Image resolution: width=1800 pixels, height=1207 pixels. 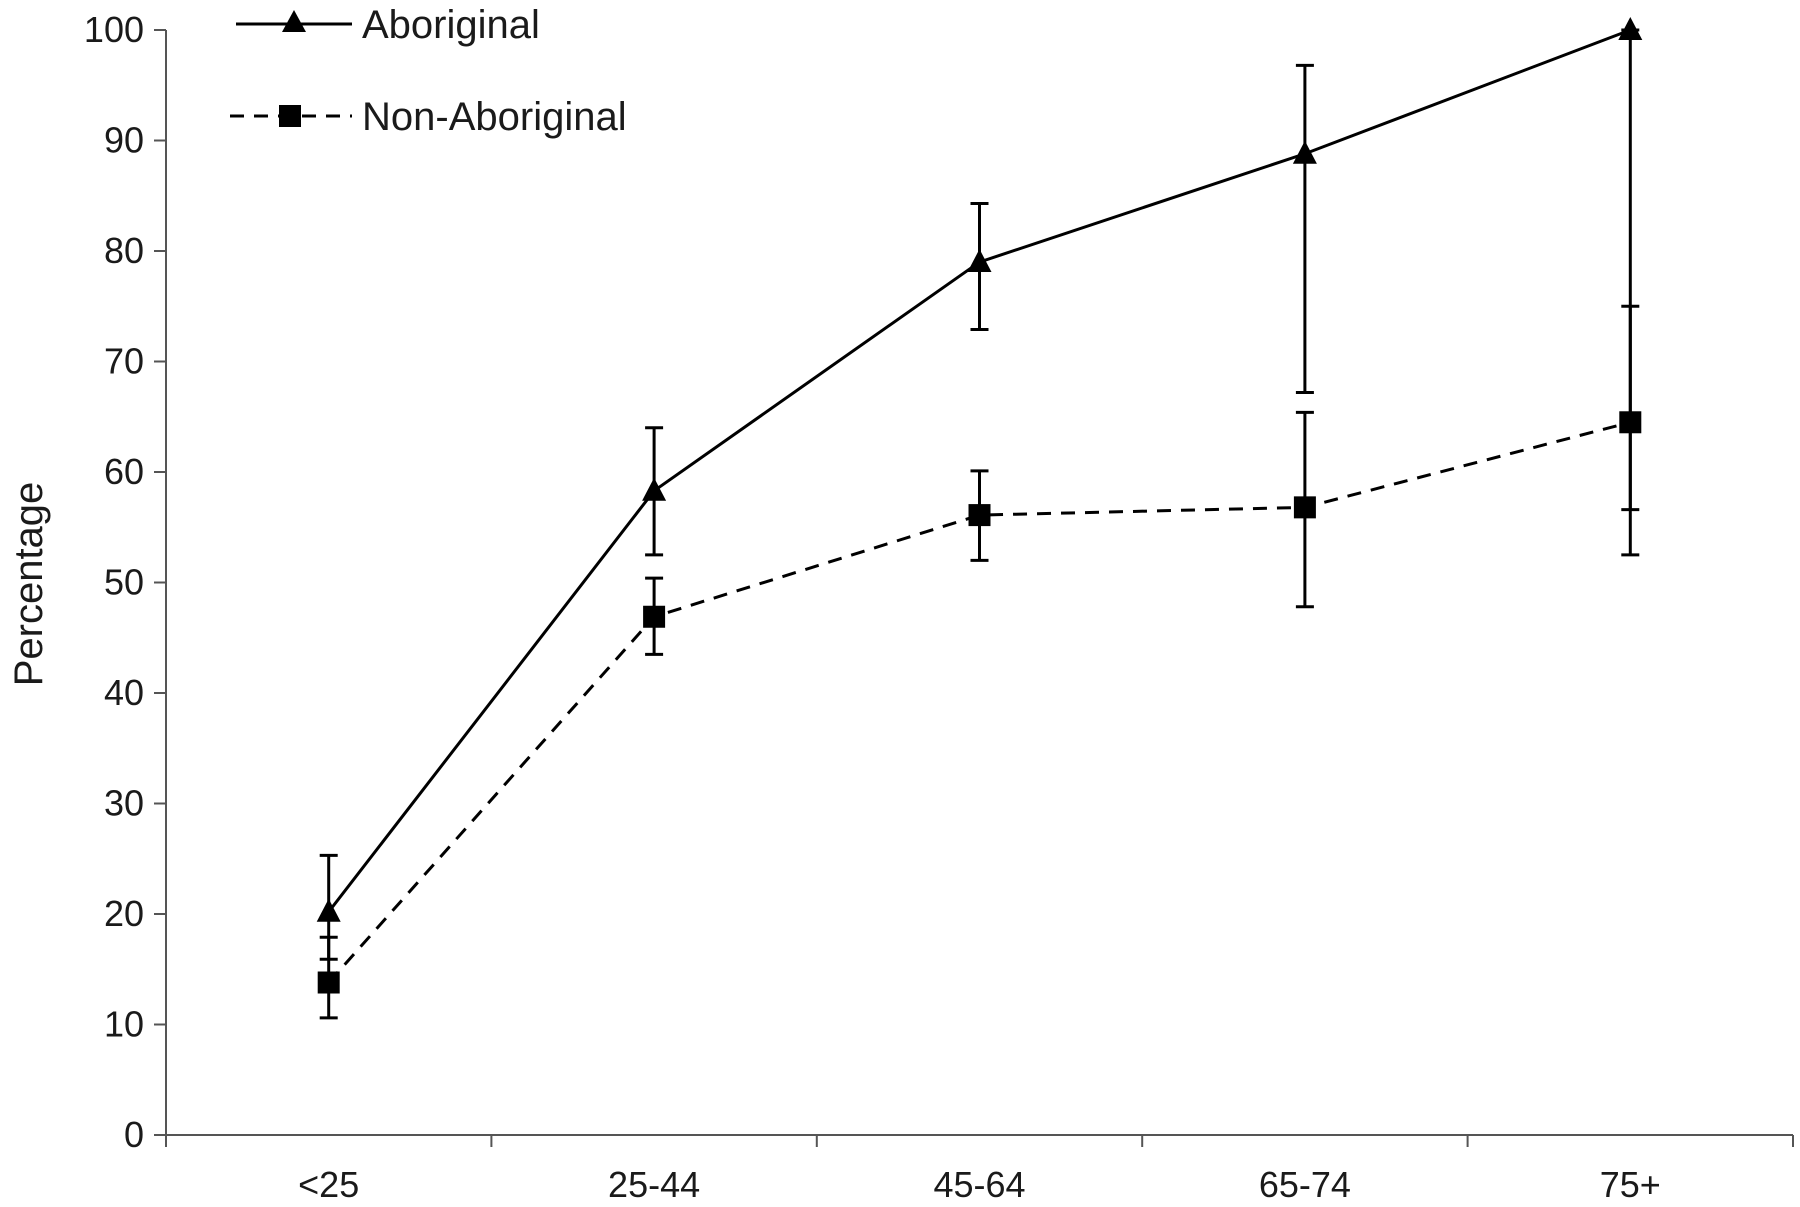 I want to click on y-tick-label: 50, so click(x=124, y=582).